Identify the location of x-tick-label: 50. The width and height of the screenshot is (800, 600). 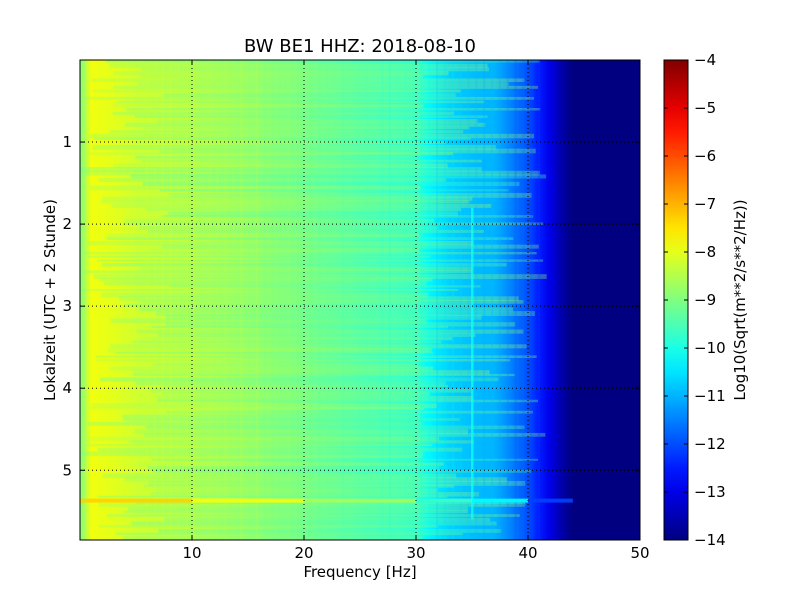
(639, 553).